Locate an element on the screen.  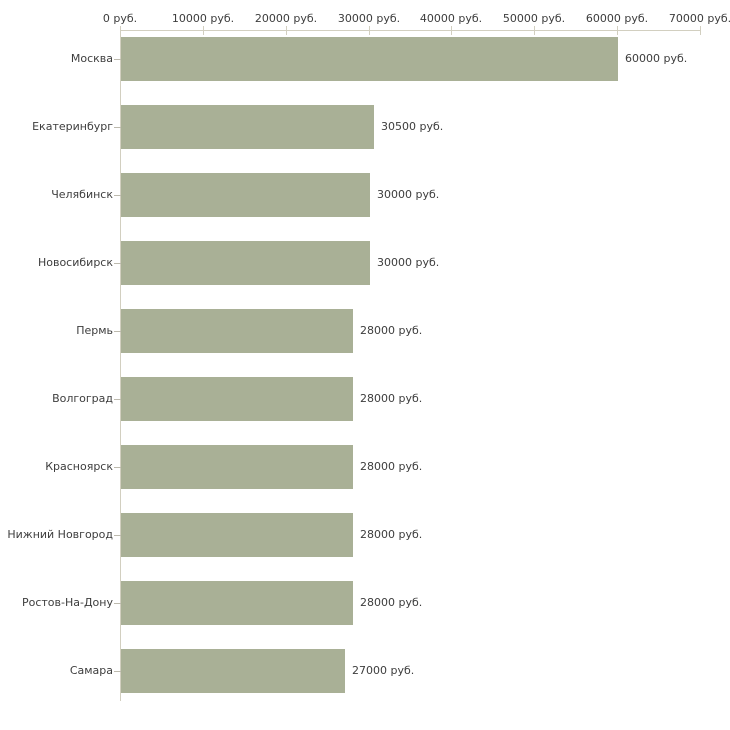
category-label: Москва is located at coordinates (91, 58).